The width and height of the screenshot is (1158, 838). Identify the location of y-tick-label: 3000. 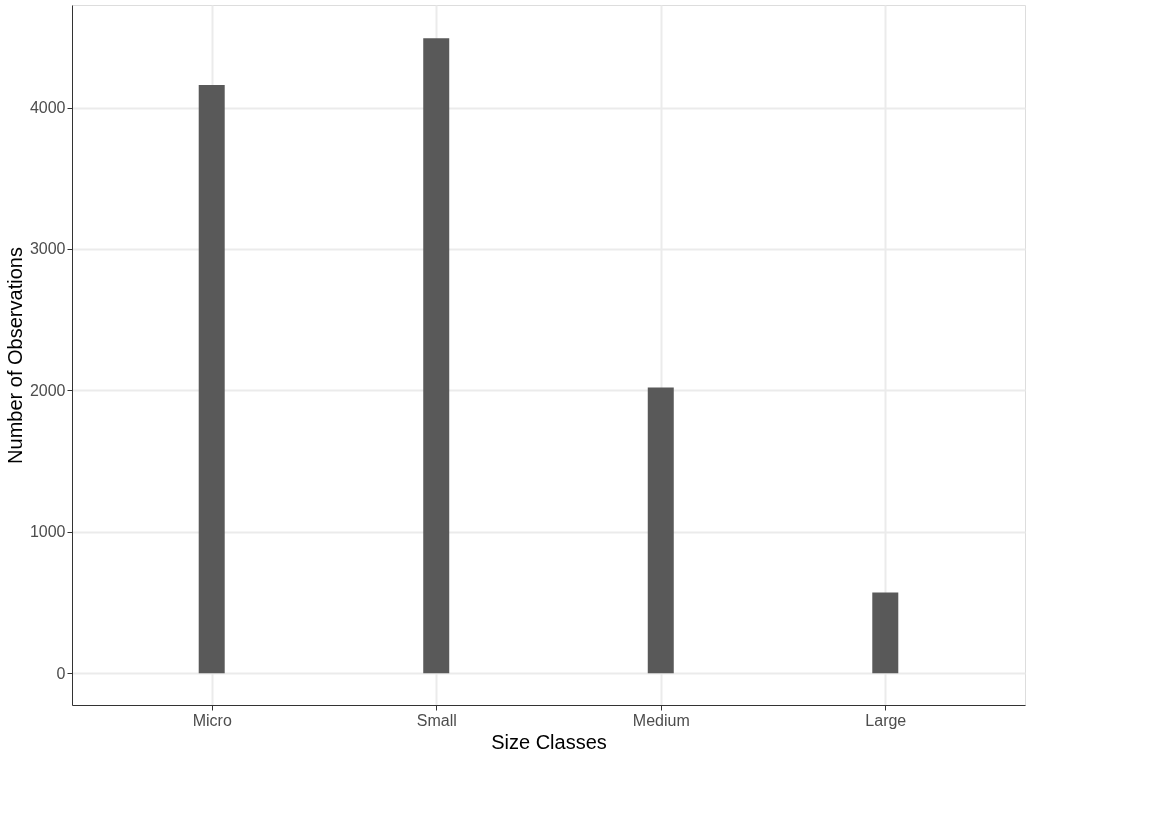
(47, 249).